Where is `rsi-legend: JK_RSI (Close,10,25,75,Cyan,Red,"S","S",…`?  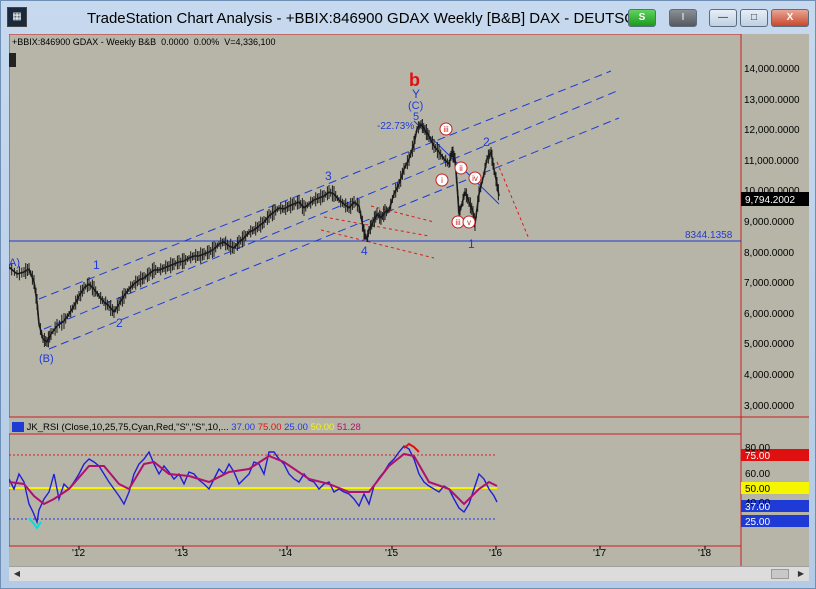
rsi-legend: JK_RSI (Close,10,25,75,Cyan,Red,"S","S",… is located at coordinates (186, 427).